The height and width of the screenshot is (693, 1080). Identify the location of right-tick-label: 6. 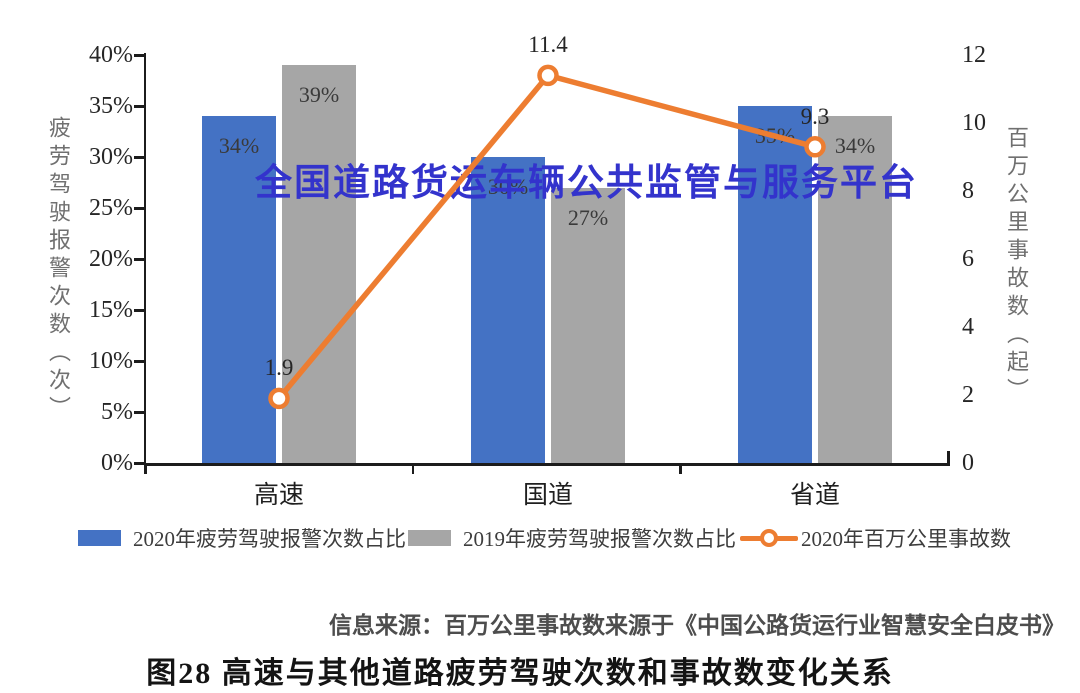
(968, 259).